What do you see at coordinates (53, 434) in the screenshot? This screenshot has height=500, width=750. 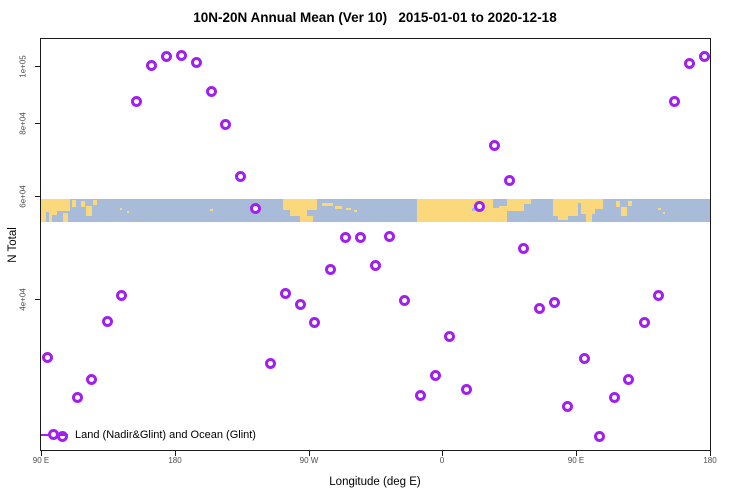 I see `legend-point-icon` at bounding box center [53, 434].